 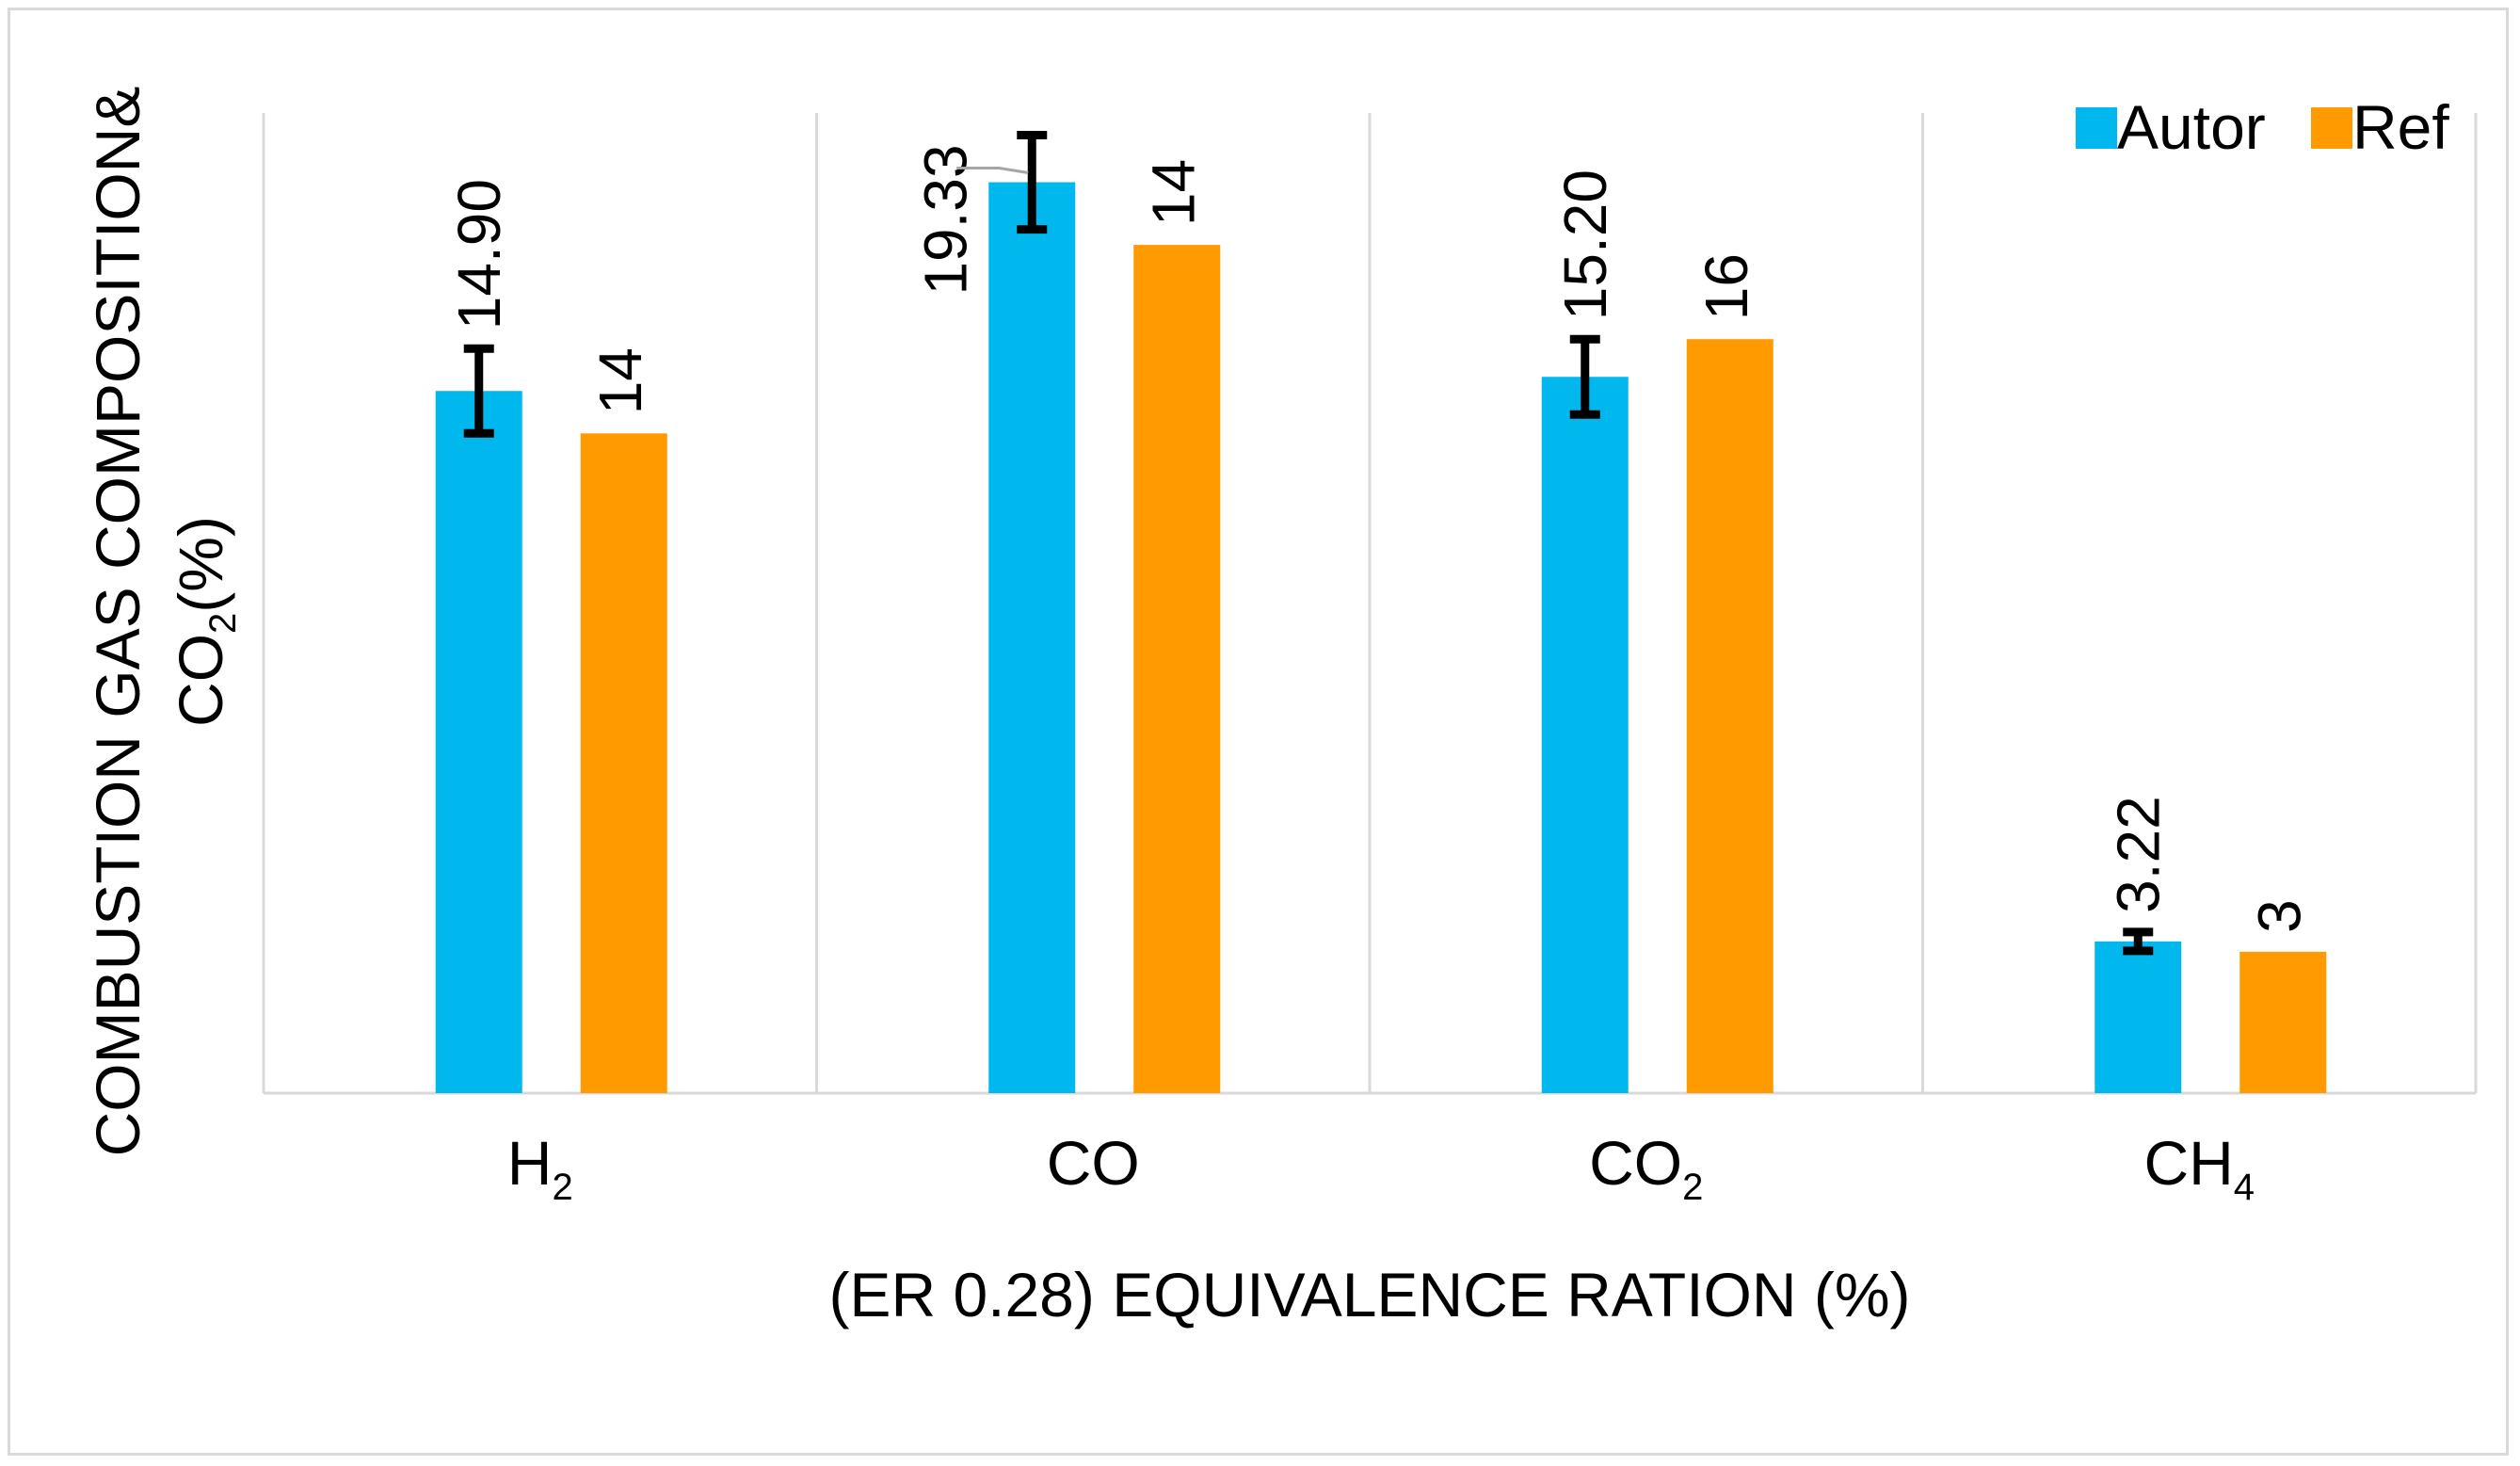 I want to click on data-label-autor-1: 19.33, so click(x=945, y=219).